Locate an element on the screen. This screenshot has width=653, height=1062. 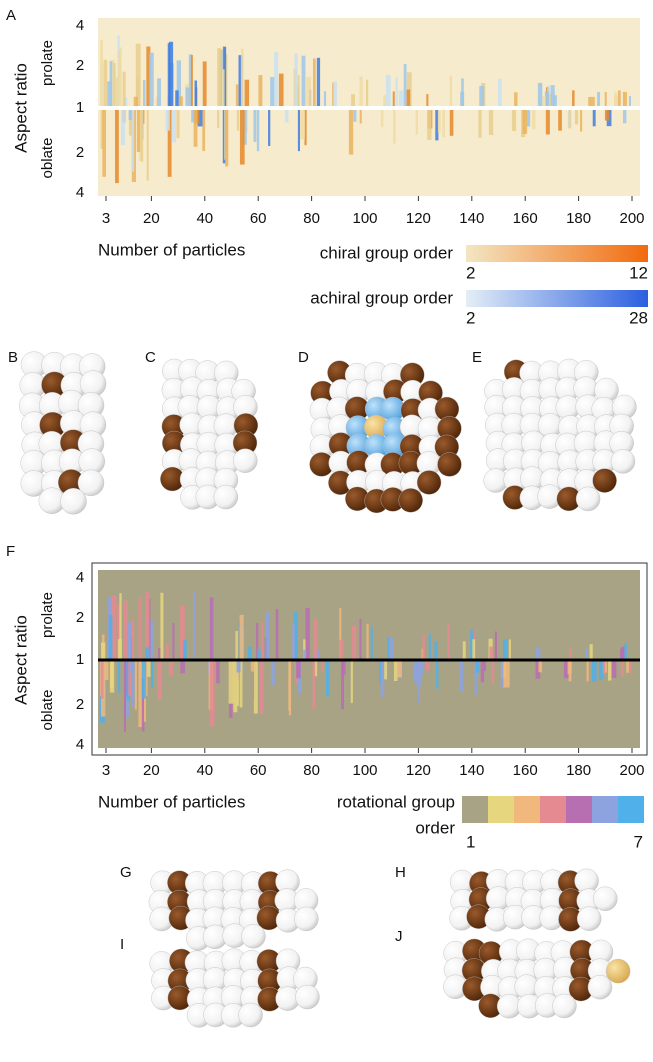
colorbar-cell is located at coordinates (501, 809).